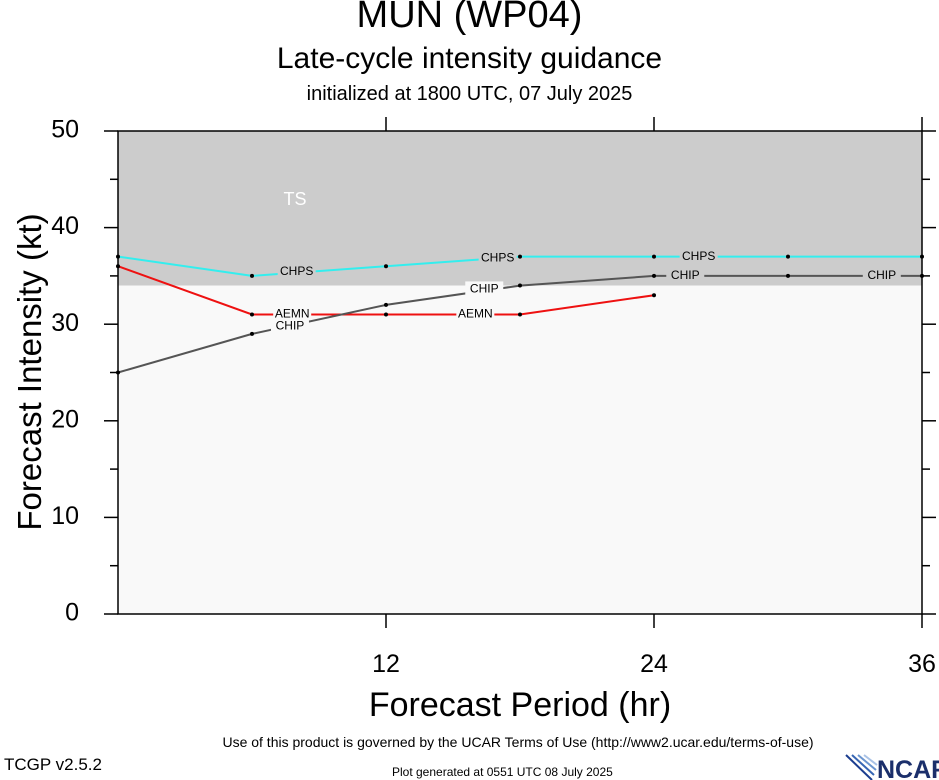 Image resolution: width=939 pixels, height=780 pixels. I want to click on region-label: TS, so click(294, 199).